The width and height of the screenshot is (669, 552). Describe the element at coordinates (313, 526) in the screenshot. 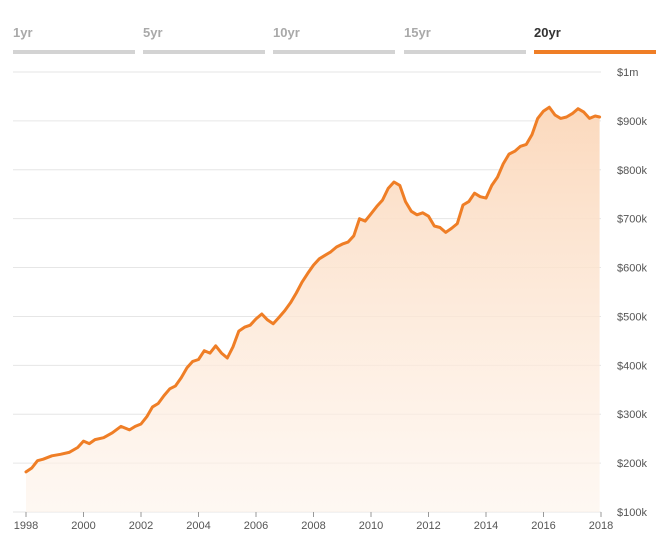

I see `x-tick-label: 2008` at that location.